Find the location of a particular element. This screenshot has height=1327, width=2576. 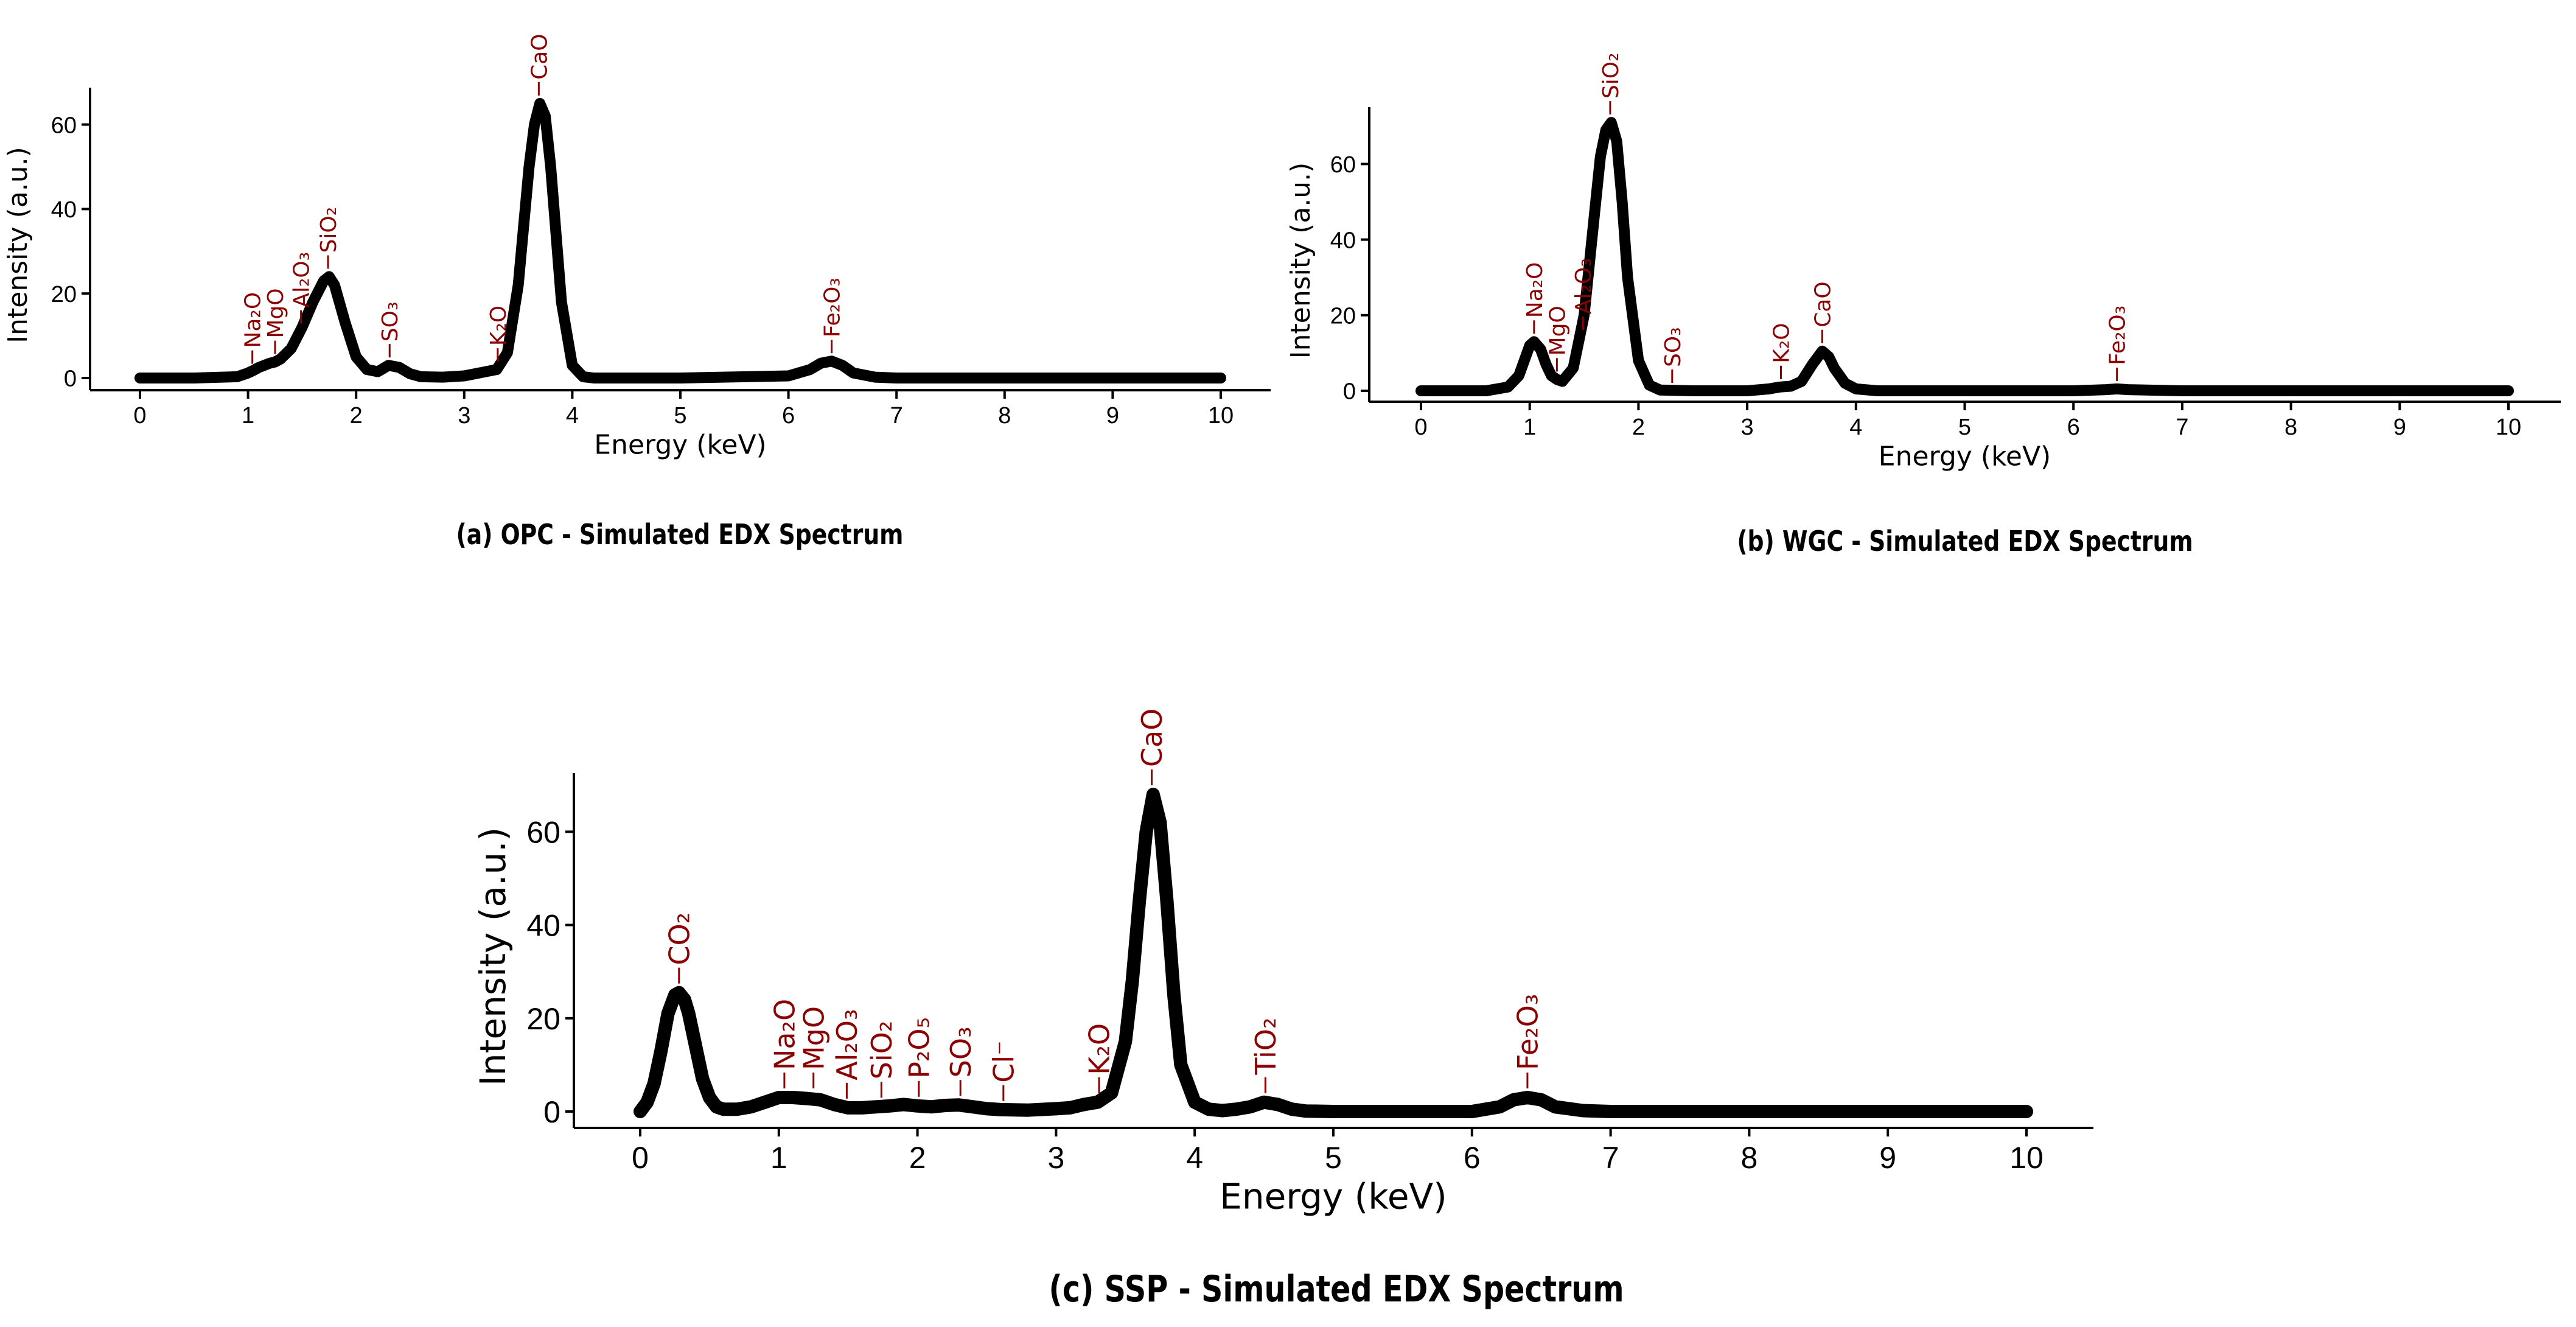

peak-label: CO₂ is located at coordinates (679, 939).